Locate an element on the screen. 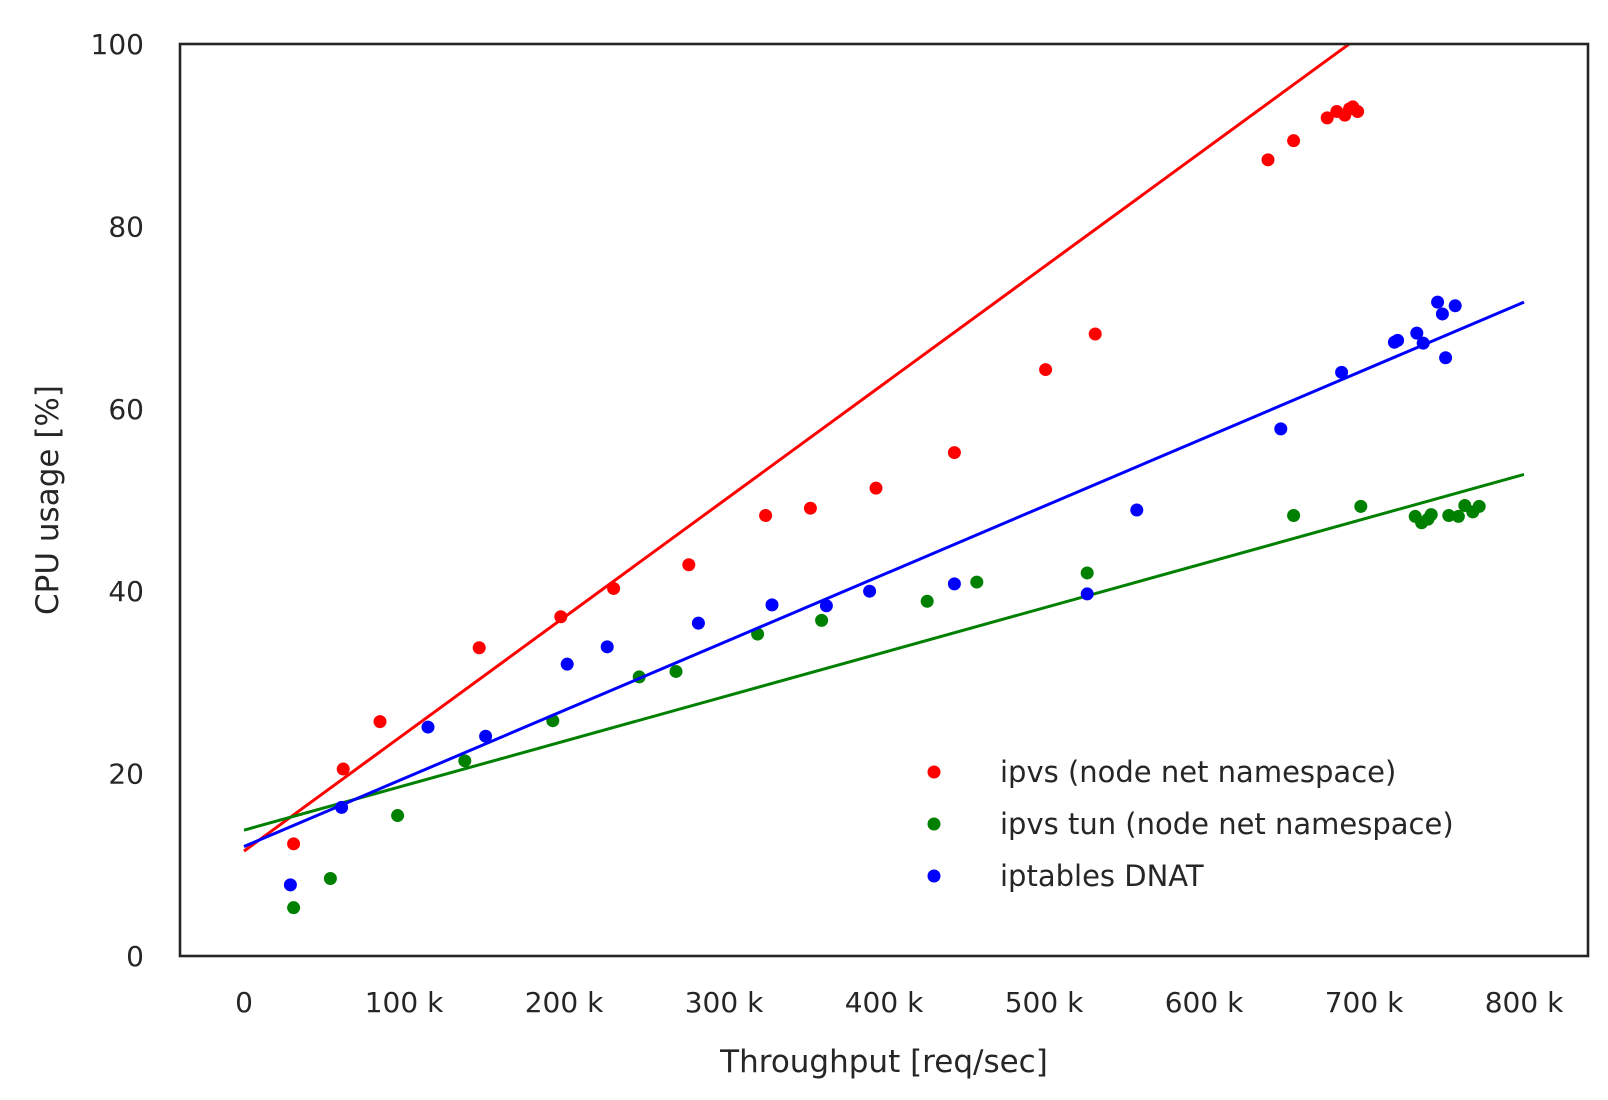  legend-item: iptables DNAT is located at coordinates (1065, 876).